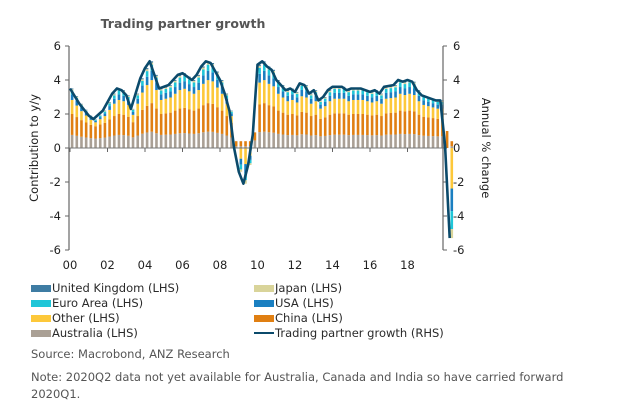  I want to click on legend-item-trading-partner-growth: Trading partner growth (RHS), so click(349, 333).